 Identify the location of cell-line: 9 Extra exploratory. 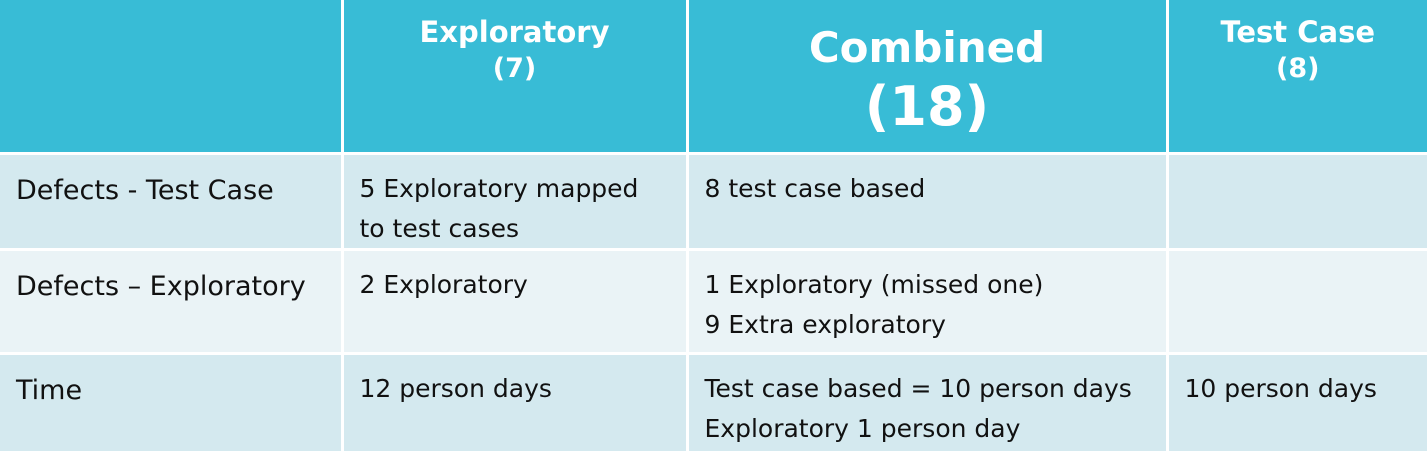
(825, 324).